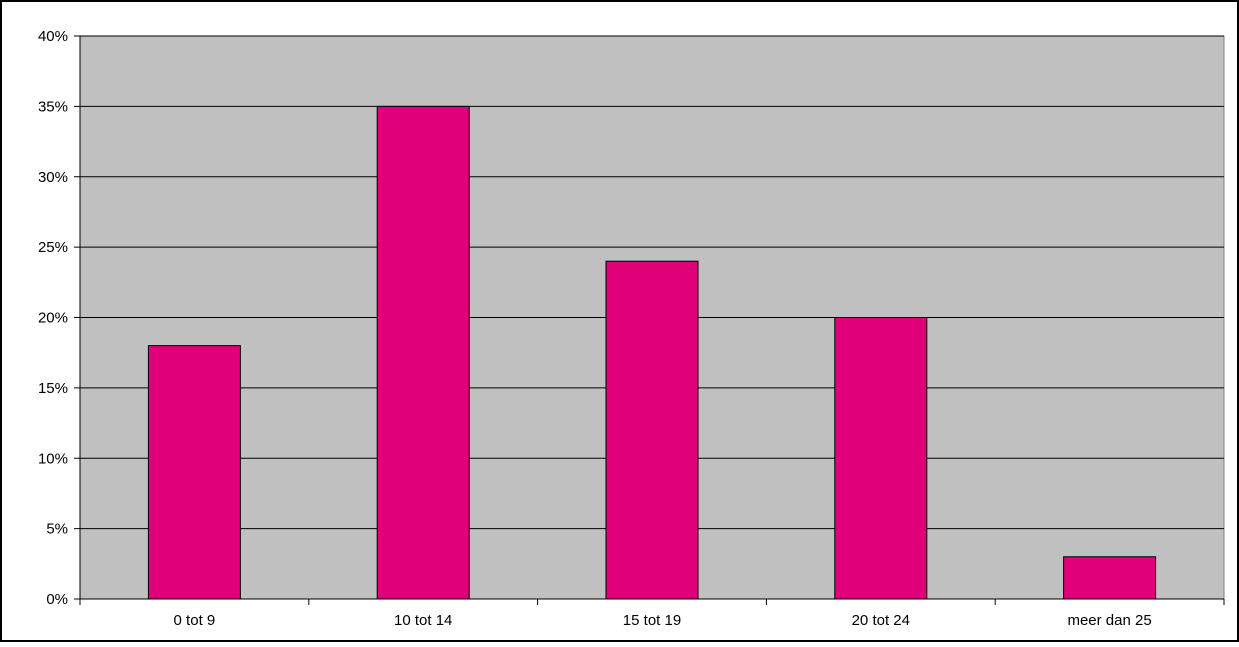  What do you see at coordinates (53, 36) in the screenshot?
I see `y-tick-label: 40%` at bounding box center [53, 36].